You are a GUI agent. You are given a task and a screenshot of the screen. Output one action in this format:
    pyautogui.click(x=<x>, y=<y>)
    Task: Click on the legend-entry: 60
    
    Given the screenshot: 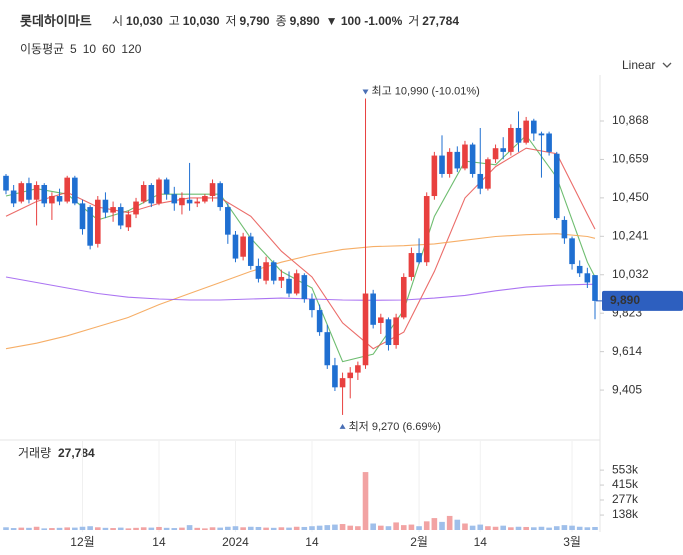 What is the action you would take?
    pyautogui.click(x=109, y=49)
    